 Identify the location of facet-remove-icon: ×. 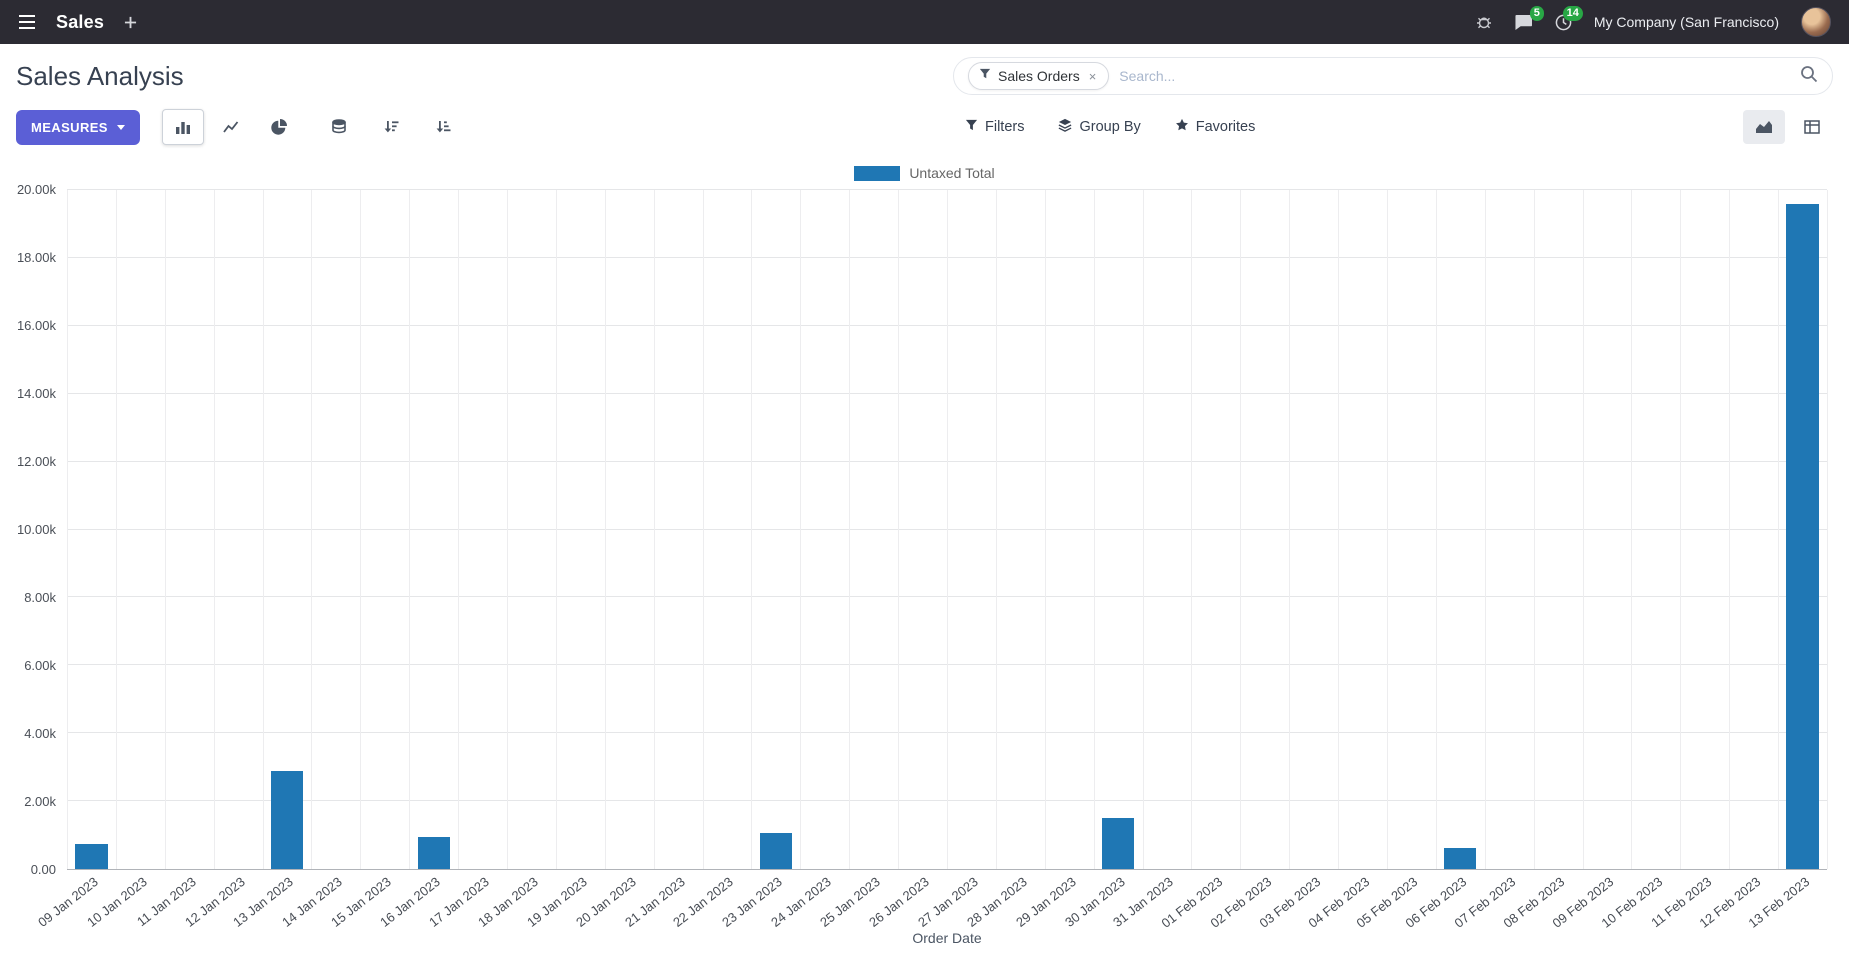
(1092, 76).